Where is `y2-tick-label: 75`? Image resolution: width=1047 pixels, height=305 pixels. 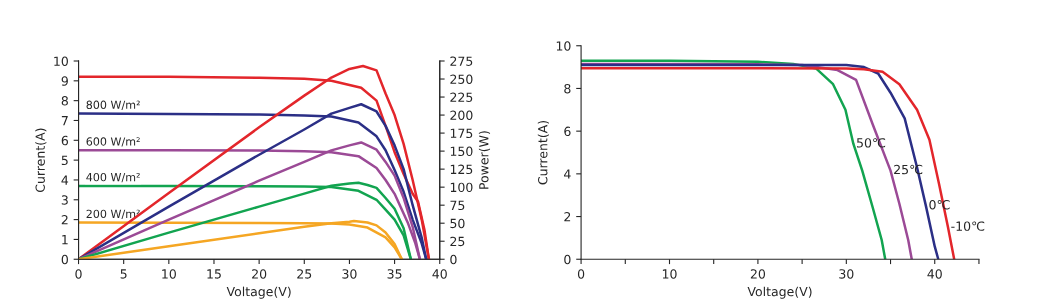
y2-tick-label: 75 is located at coordinates (457, 205).